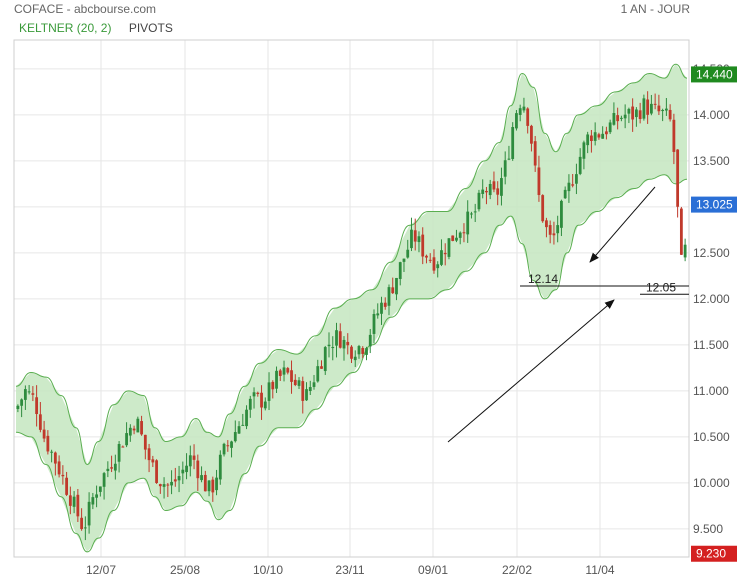  What do you see at coordinates (655, 9) in the screenshot?
I see `period-label: 1 AN - JOUR` at bounding box center [655, 9].